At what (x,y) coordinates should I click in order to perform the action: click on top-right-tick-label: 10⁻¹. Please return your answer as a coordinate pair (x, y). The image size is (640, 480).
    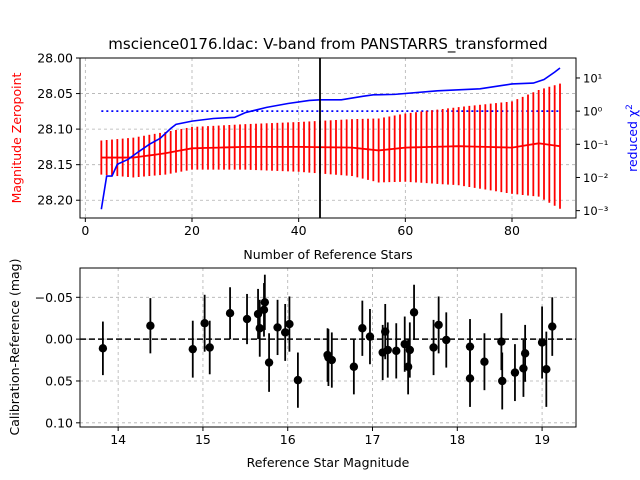
    Looking at the image, I should click on (595, 145).